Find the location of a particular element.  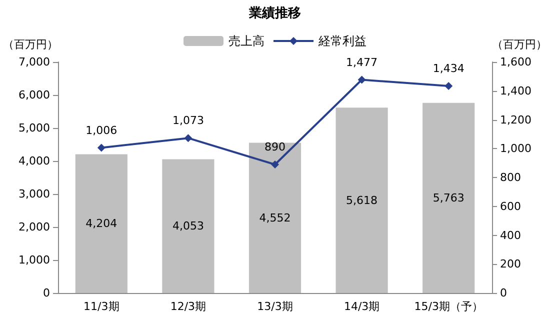

y2-tick-label: 1,400 is located at coordinates (516, 91).